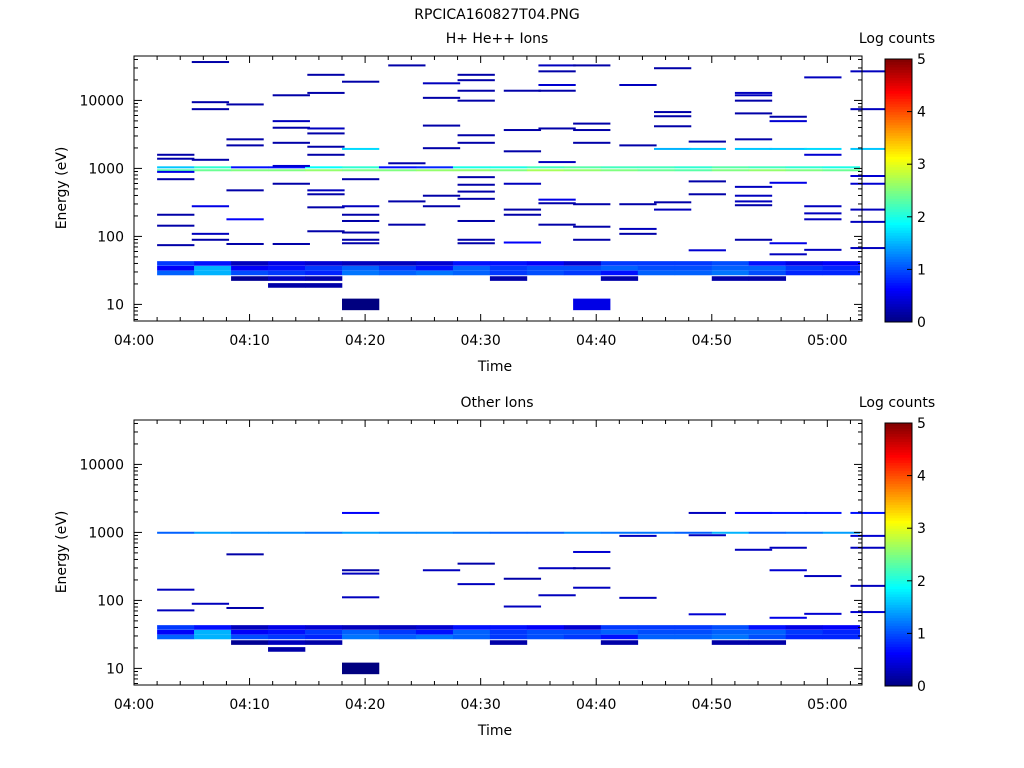  Describe the element at coordinates (62, 188) in the screenshot. I see `y-axis-label: Energy (eV)` at that location.